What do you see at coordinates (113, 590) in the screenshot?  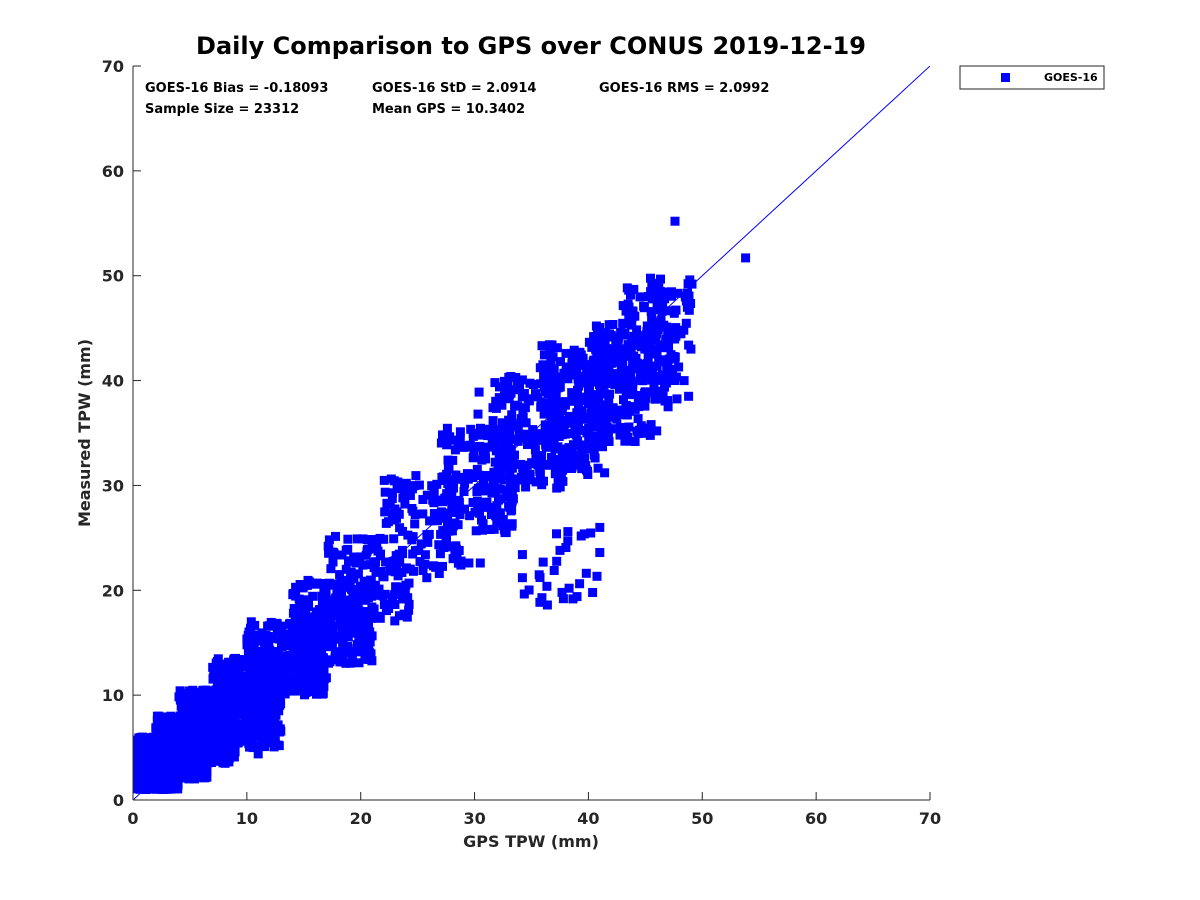 I see `y-tick-label: 20` at bounding box center [113, 590].